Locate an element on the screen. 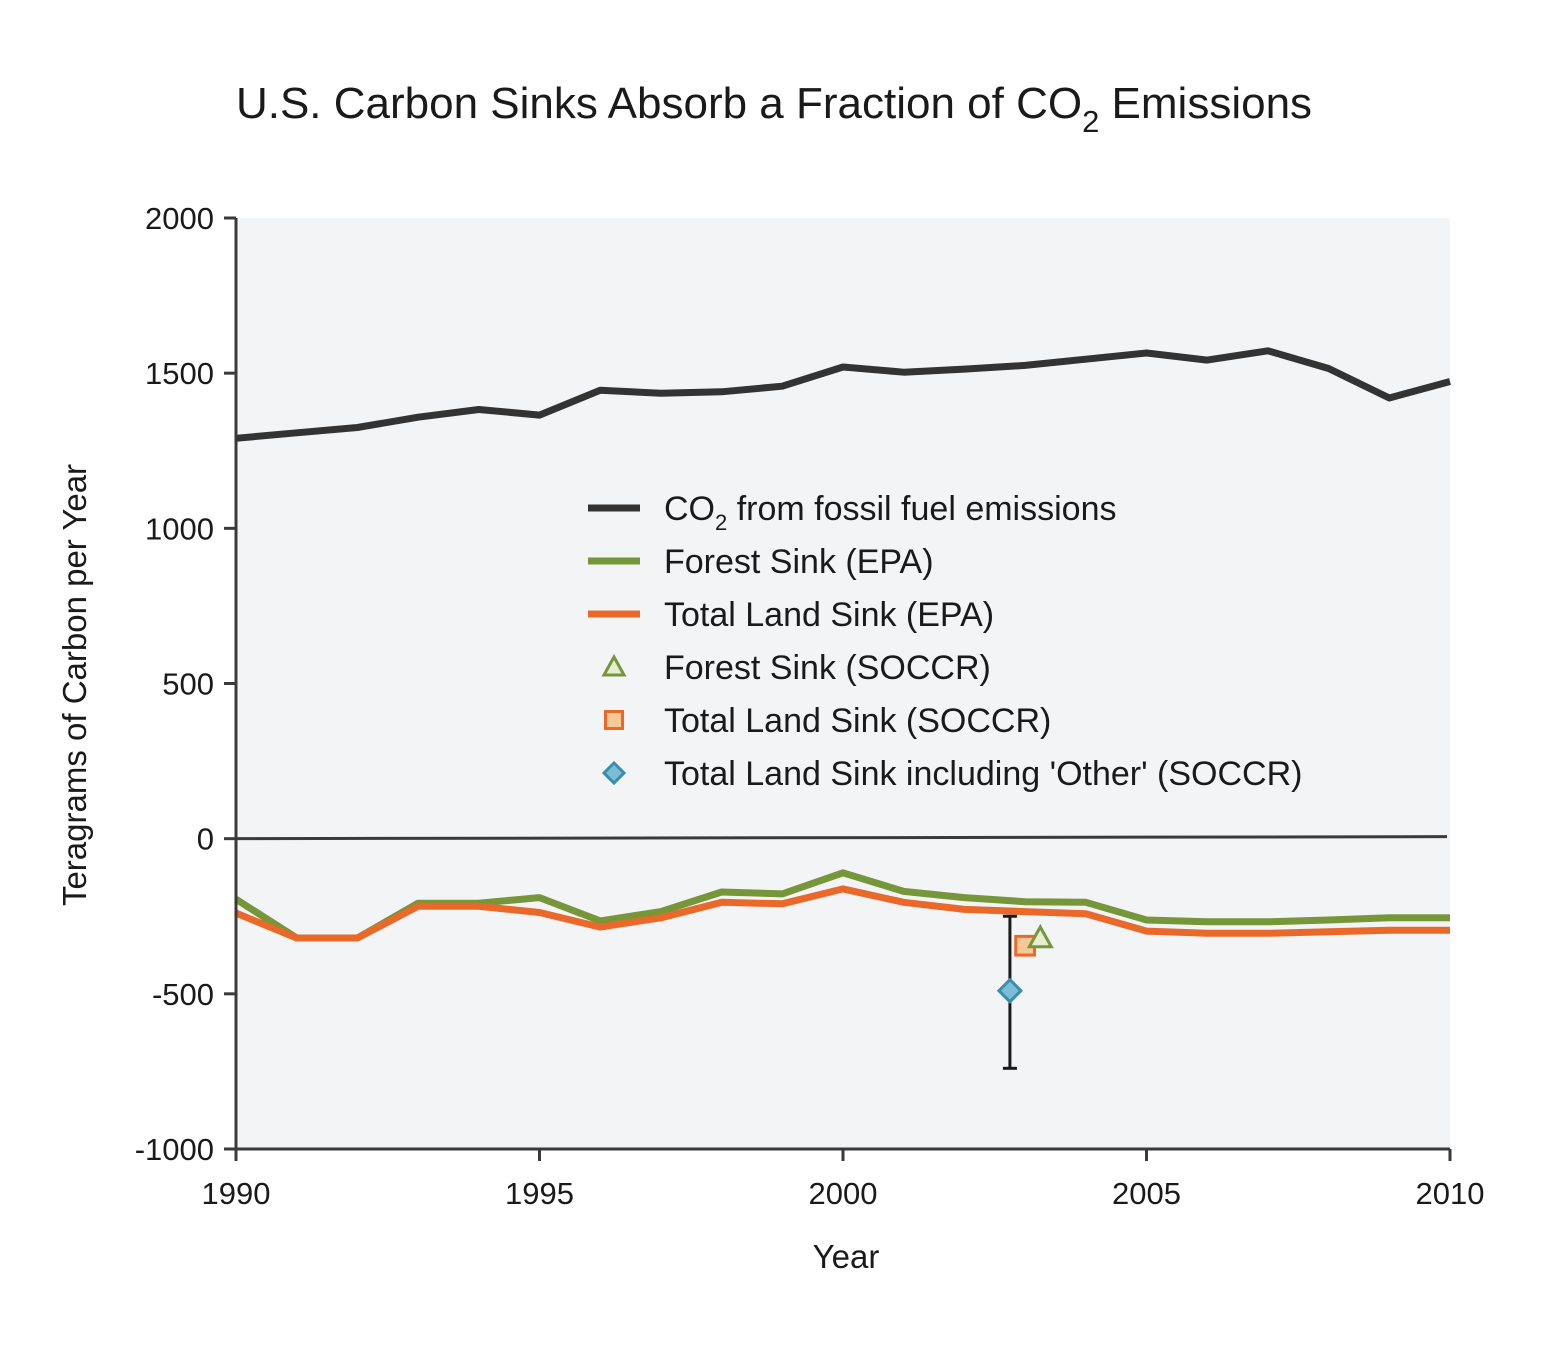 The width and height of the screenshot is (1548, 1369). legend-label-forest_soccr: Forest Sink (SOCCR) is located at coordinates (827, 668).